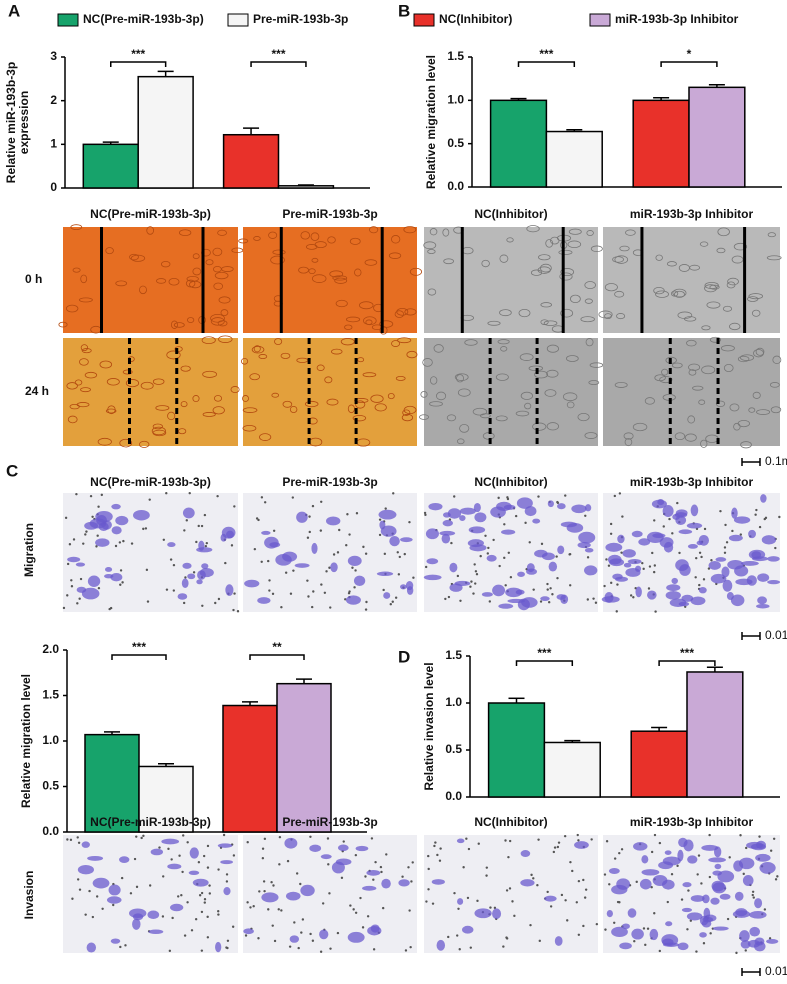 This screenshot has height=984, width=787. I want to click on column-label: Pre-miR-193b-3p, so click(329, 214).